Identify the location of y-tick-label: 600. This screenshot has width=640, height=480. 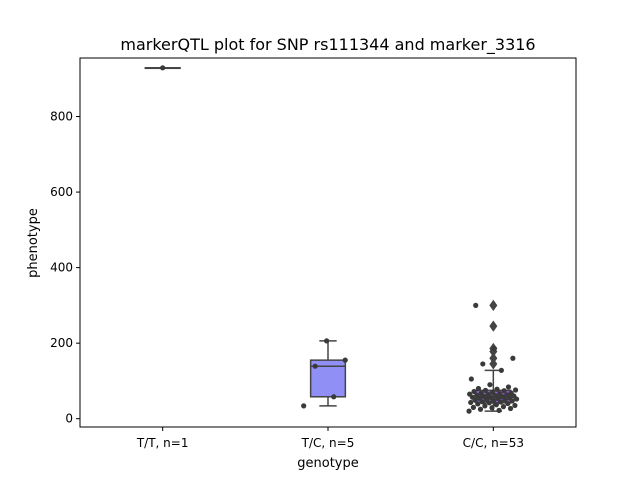
(61, 192).